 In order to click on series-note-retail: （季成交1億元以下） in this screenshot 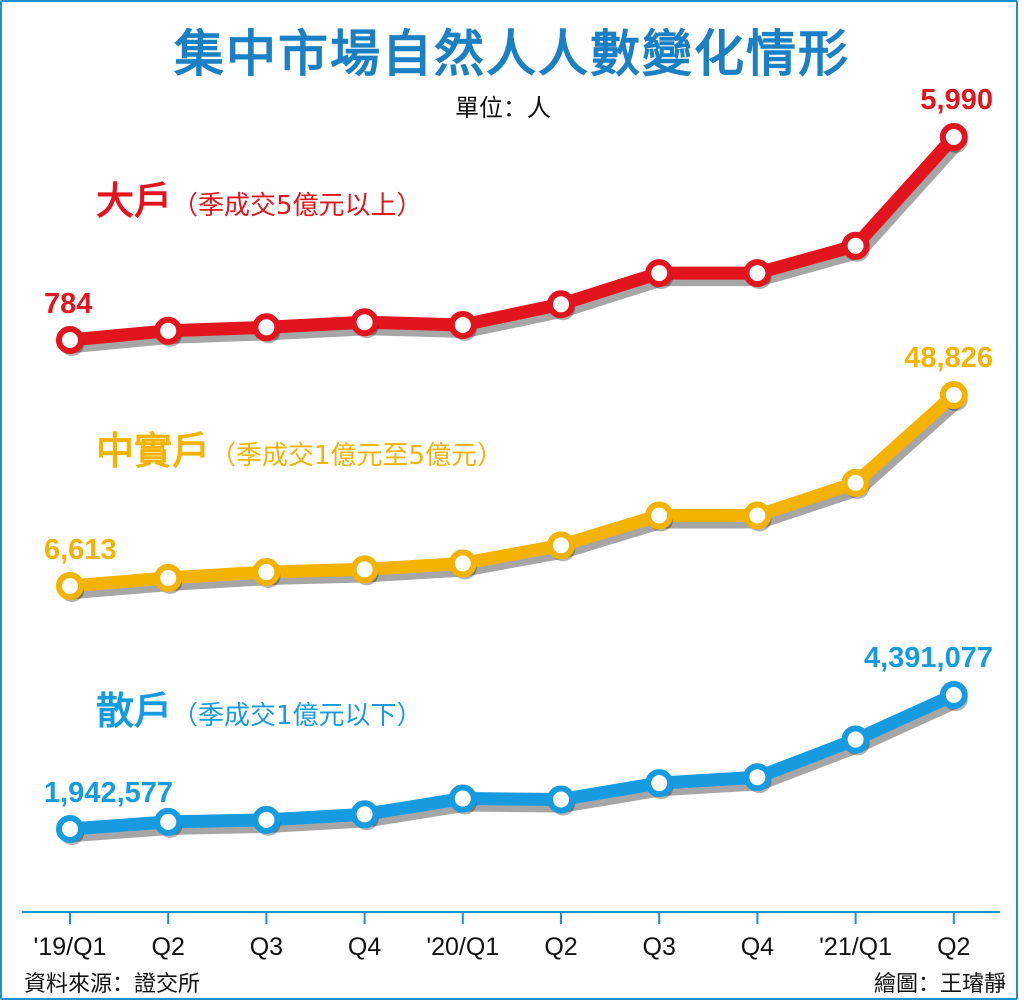, I will do `click(297, 716)`.